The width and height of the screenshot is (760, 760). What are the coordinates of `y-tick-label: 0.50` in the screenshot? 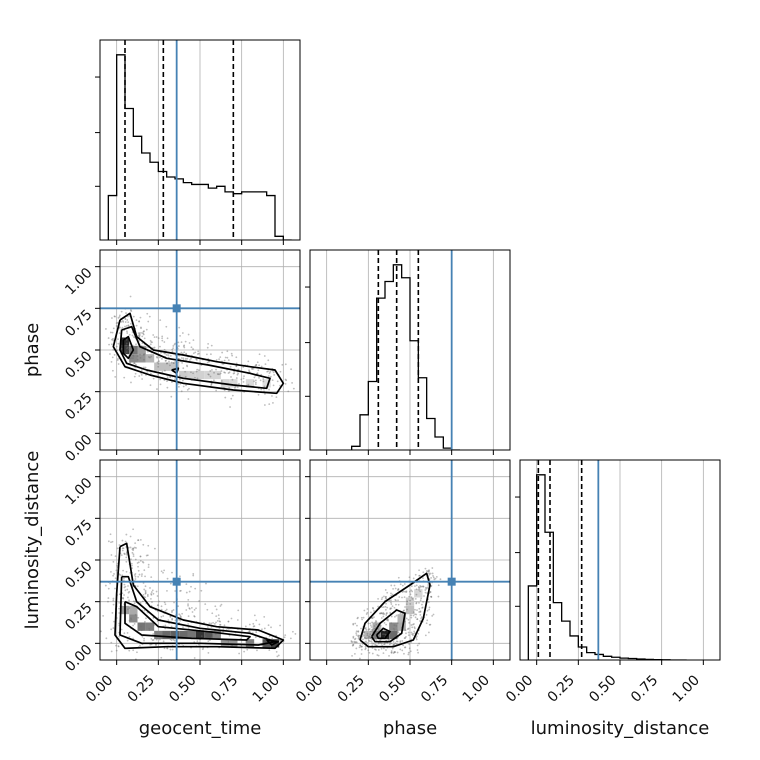 It's located at (78, 574).